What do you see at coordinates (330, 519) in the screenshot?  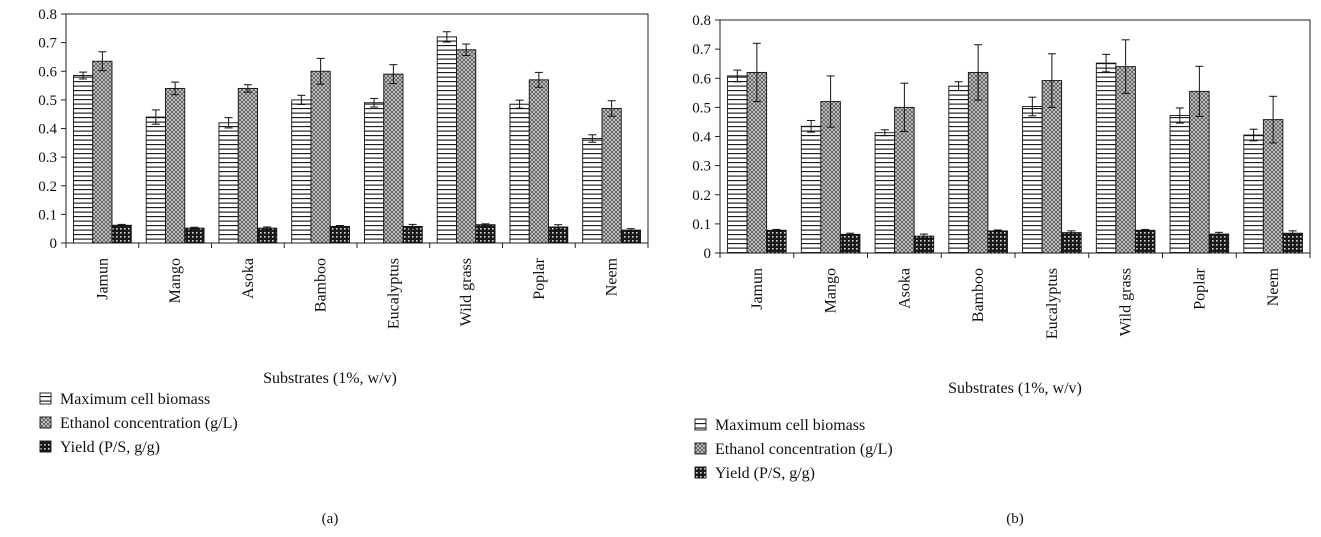 I see `panel-label: (a)` at bounding box center [330, 519].